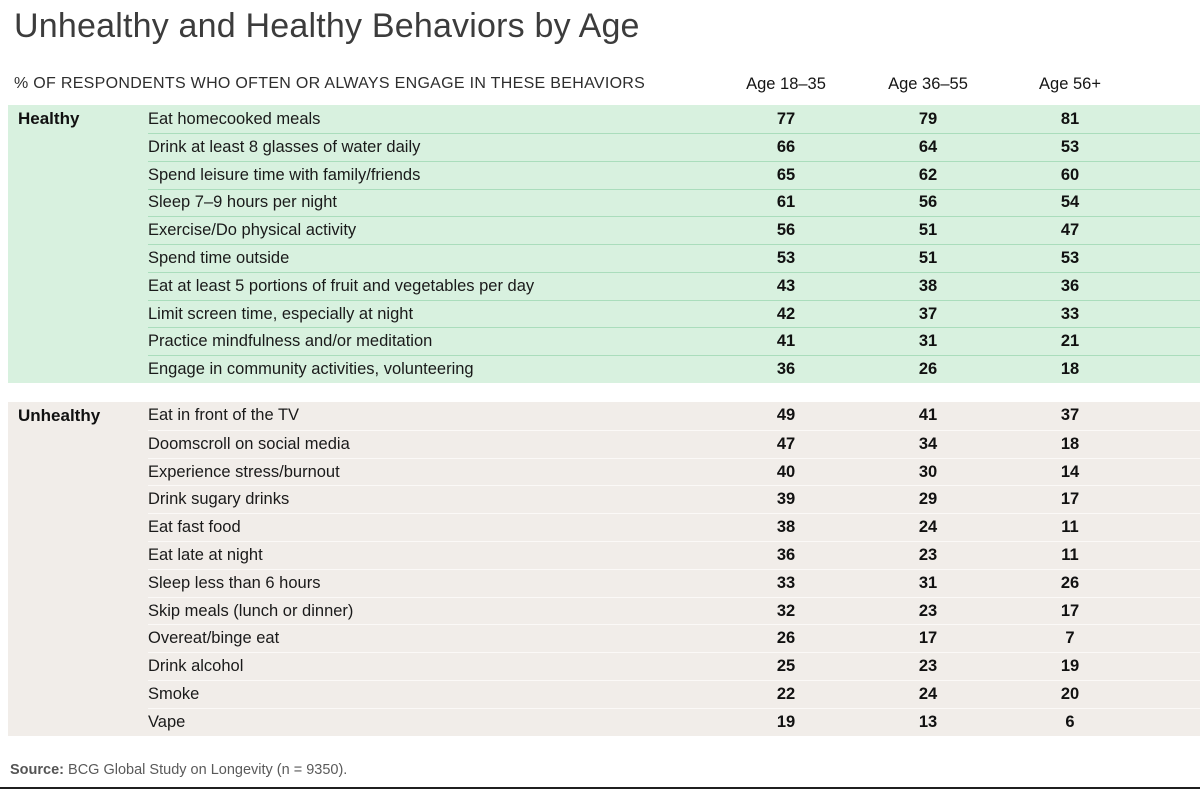  Describe the element at coordinates (786, 230) in the screenshot. I see `value-age-18-35: 56` at that location.